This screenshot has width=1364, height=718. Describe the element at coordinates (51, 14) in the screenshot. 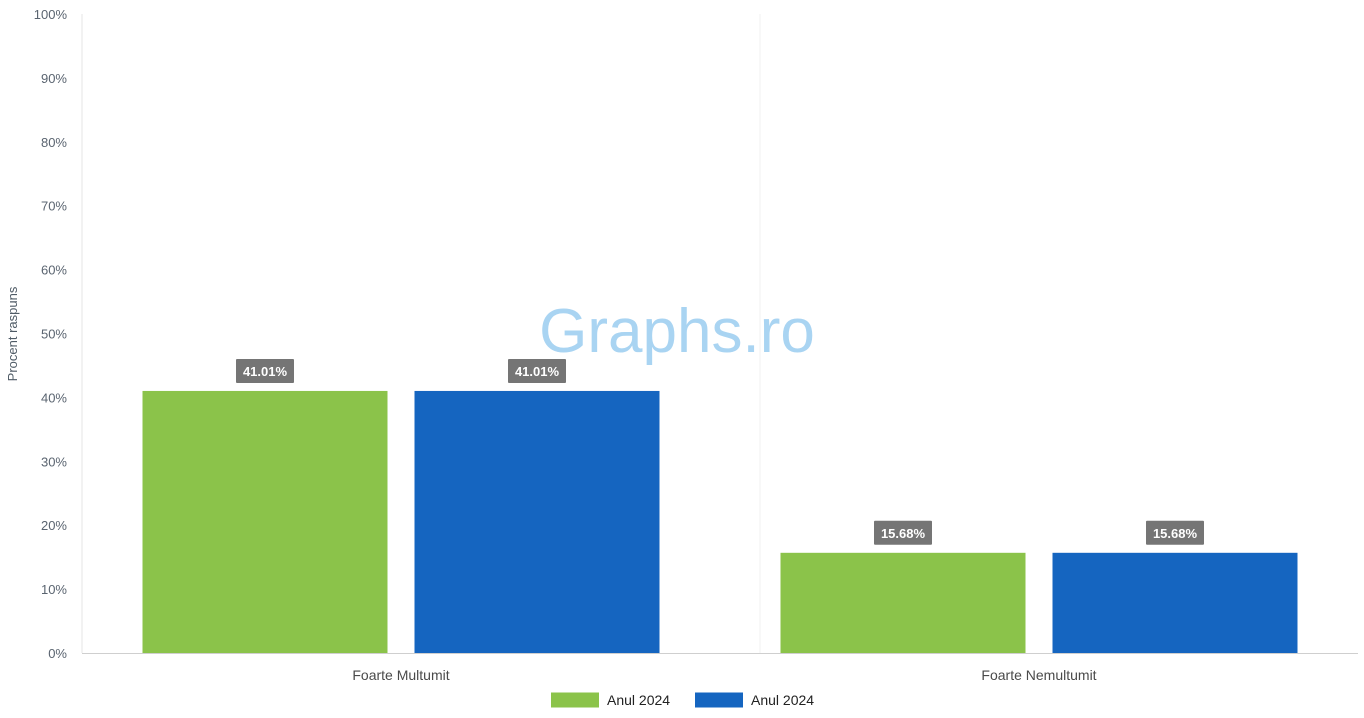

I see `y-tick-label: 100%` at that location.